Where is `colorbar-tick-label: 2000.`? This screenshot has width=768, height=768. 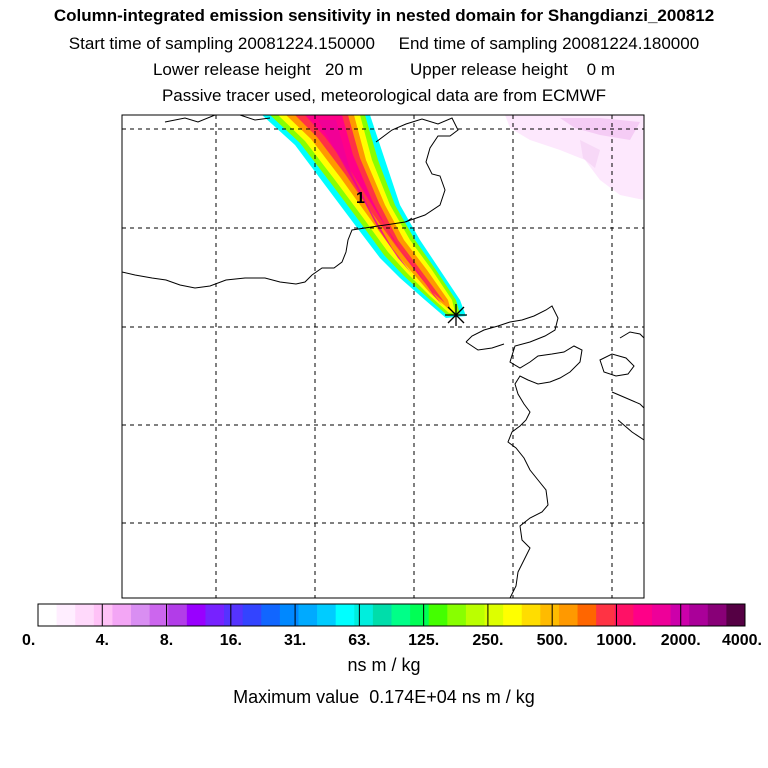 colorbar-tick-label: 2000. is located at coordinates (681, 640).